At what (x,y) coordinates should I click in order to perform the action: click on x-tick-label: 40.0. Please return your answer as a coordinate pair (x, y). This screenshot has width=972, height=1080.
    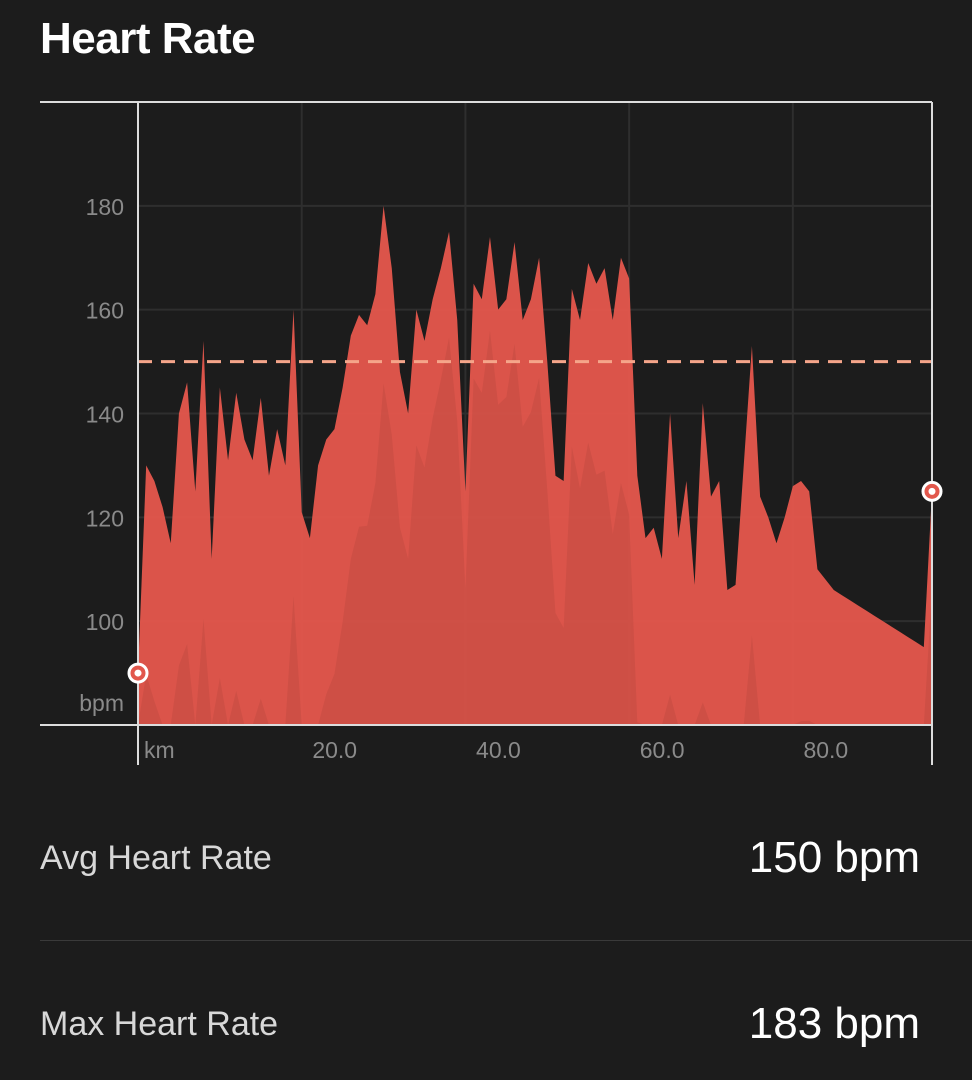
    Looking at the image, I should click on (498, 750).